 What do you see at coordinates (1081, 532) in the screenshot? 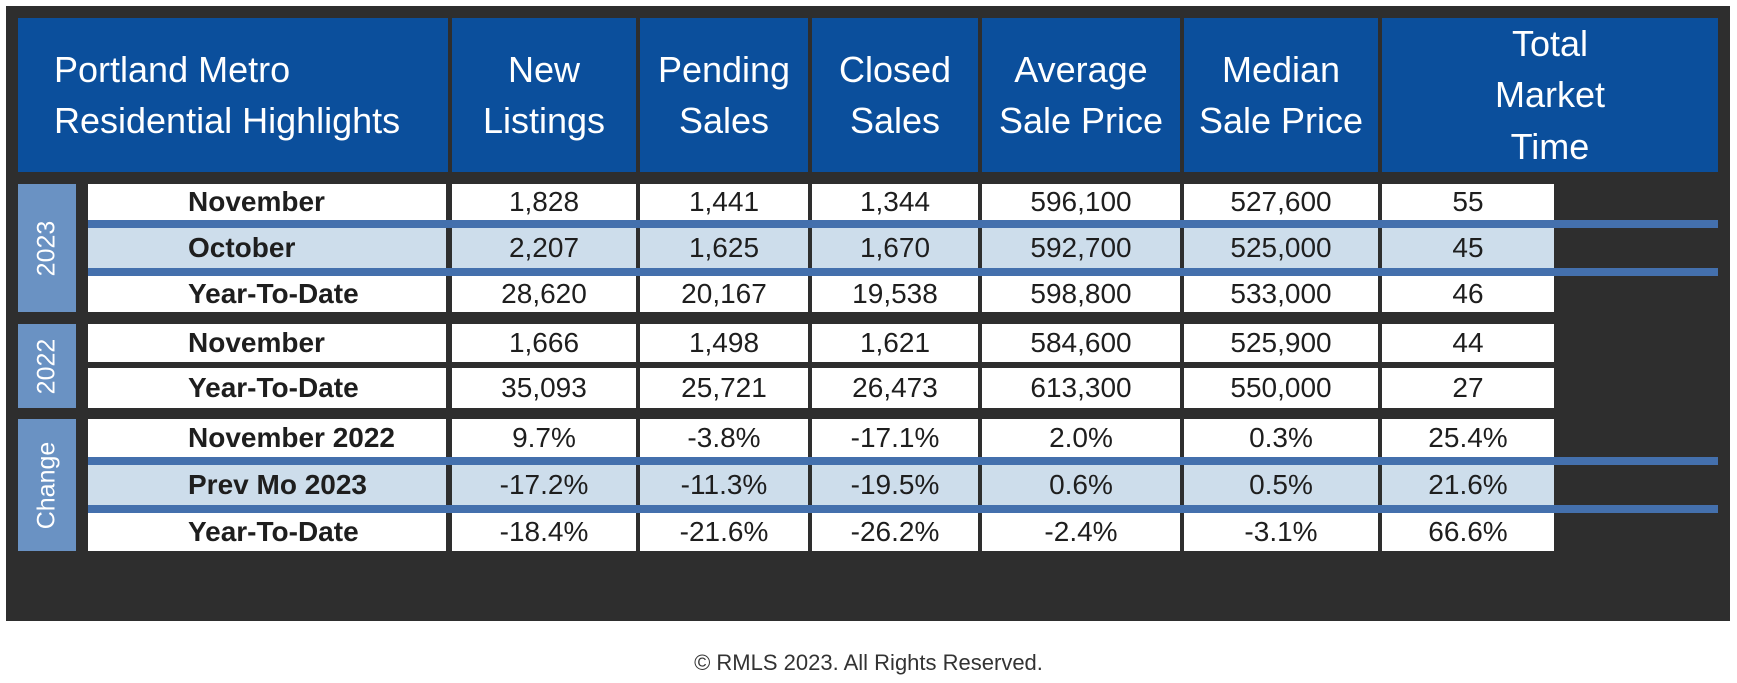
I see `table-cell: -2.4%` at bounding box center [1081, 532].